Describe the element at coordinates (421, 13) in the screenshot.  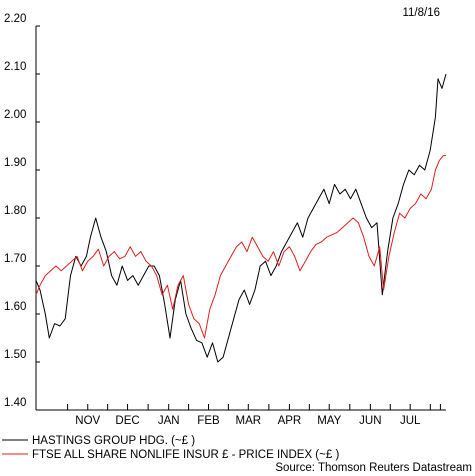
I see `chart-date-label: 11/8/16` at that location.